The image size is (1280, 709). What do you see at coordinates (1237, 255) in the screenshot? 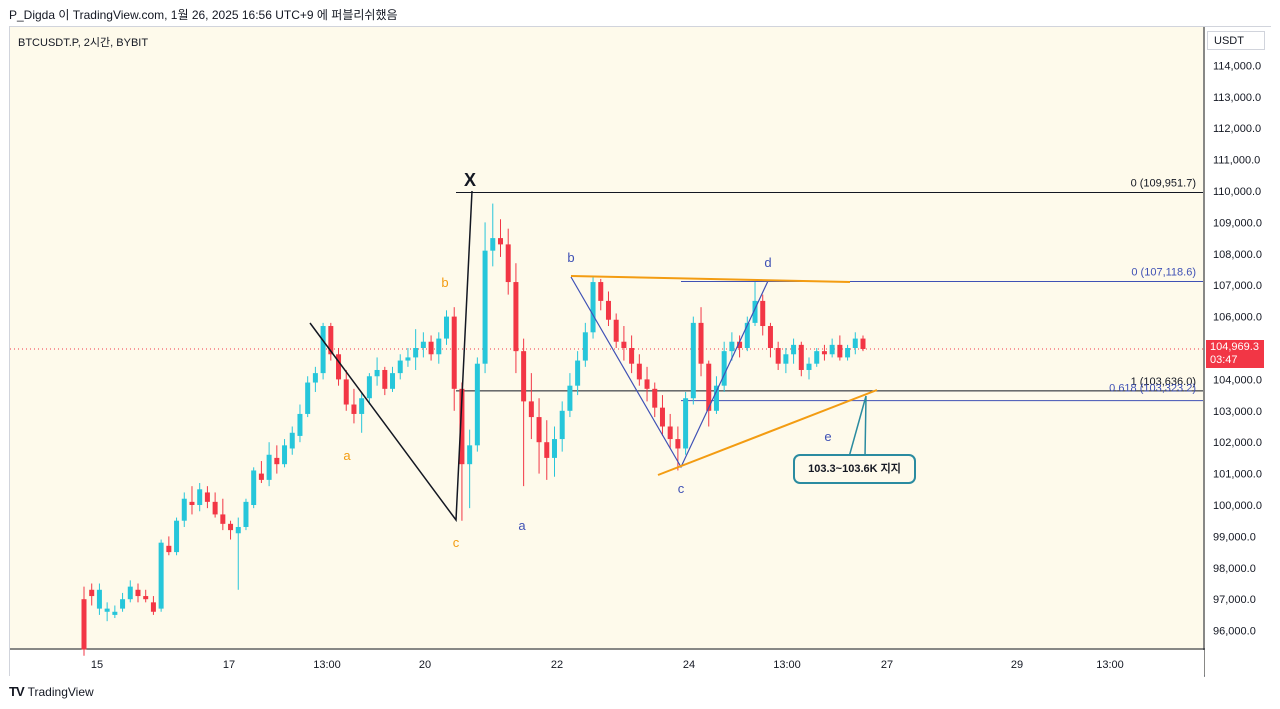
I see `y-tick-label: 108,000.0` at bounding box center [1237, 255].